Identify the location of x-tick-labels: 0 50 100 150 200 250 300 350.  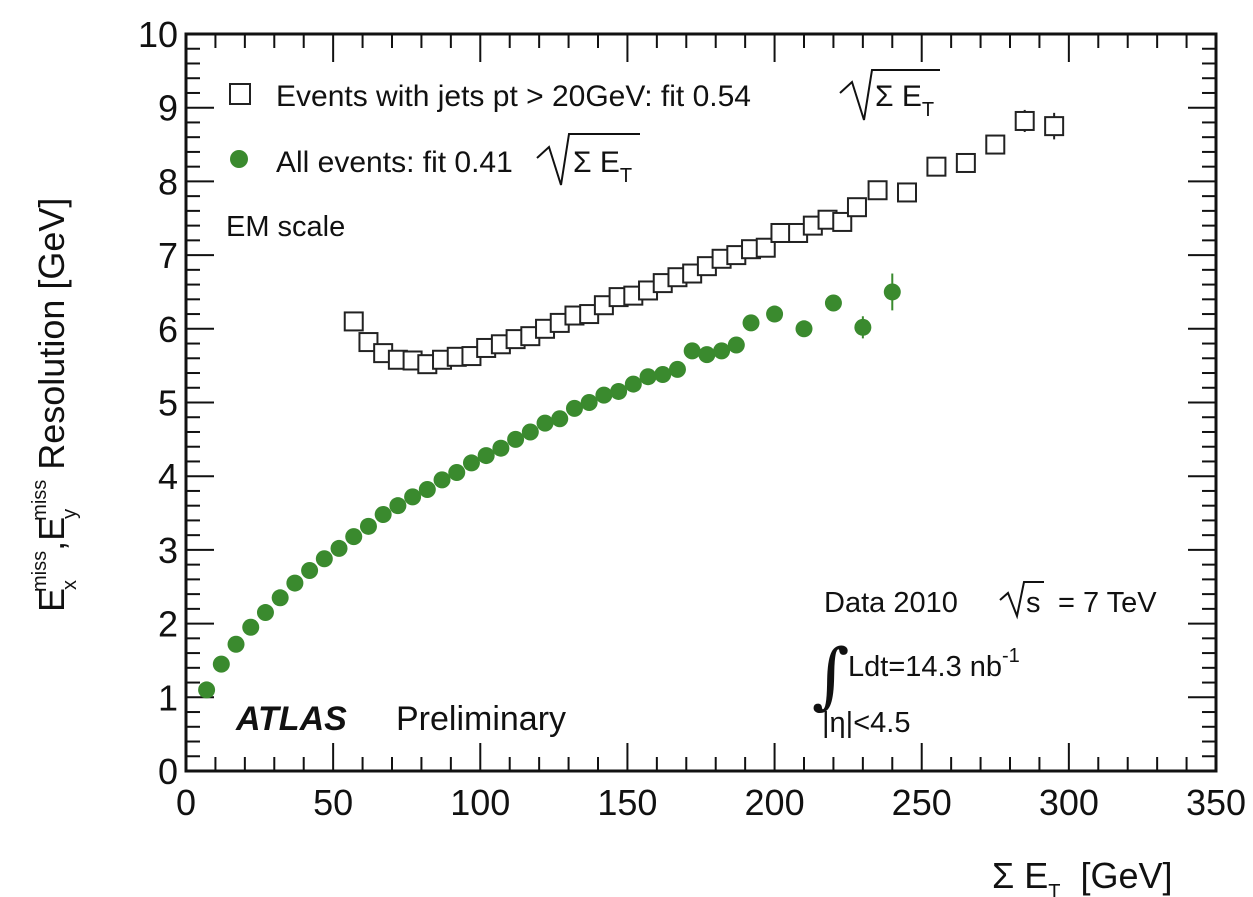
(711, 802).